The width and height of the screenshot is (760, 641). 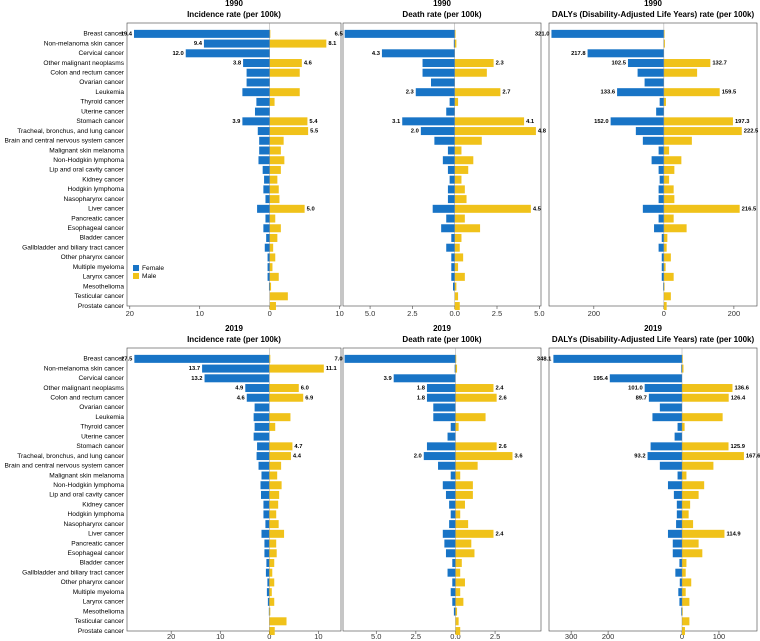 What do you see at coordinates (571, 636) in the screenshot?
I see `x-tick-label: 300` at bounding box center [571, 636].